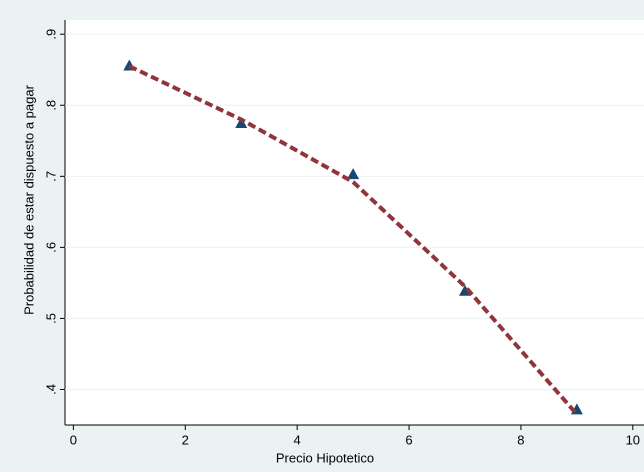  Describe the element at coordinates (50, 34) in the screenshot. I see `y-tick-label: .9` at that location.